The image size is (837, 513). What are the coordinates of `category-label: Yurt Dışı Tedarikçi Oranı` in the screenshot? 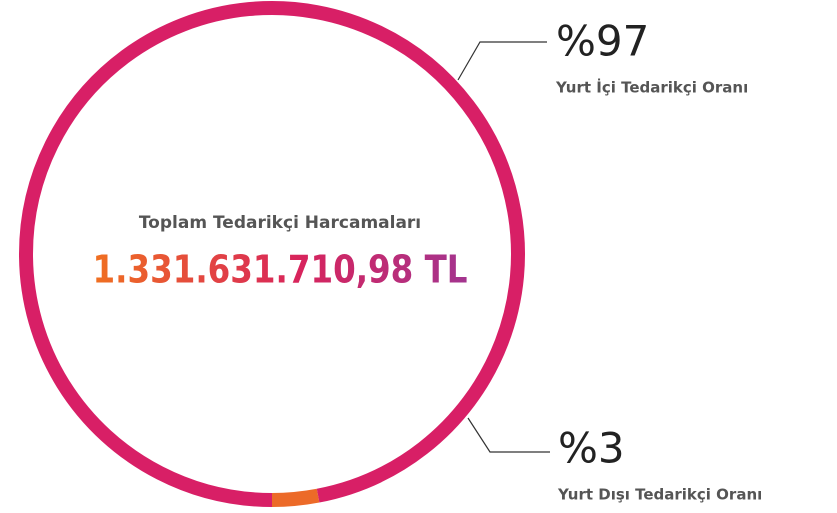 It's located at (659, 495).